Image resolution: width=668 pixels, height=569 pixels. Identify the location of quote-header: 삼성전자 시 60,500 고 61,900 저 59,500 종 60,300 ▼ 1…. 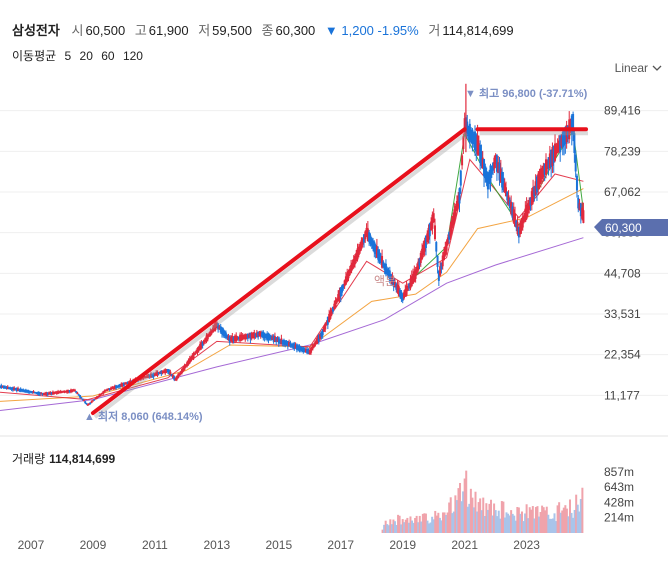
(266, 29).